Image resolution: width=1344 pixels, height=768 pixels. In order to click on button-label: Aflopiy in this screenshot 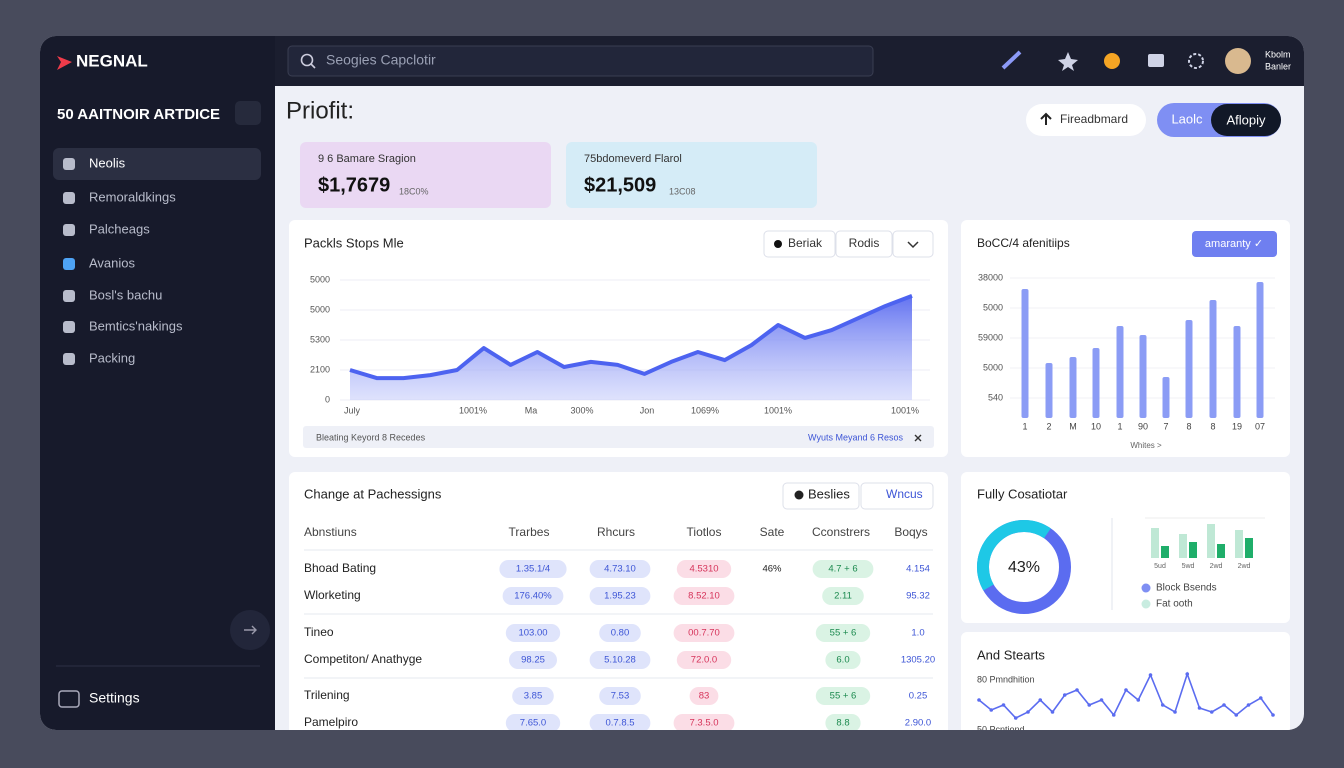, I will do `click(1246, 119)`.